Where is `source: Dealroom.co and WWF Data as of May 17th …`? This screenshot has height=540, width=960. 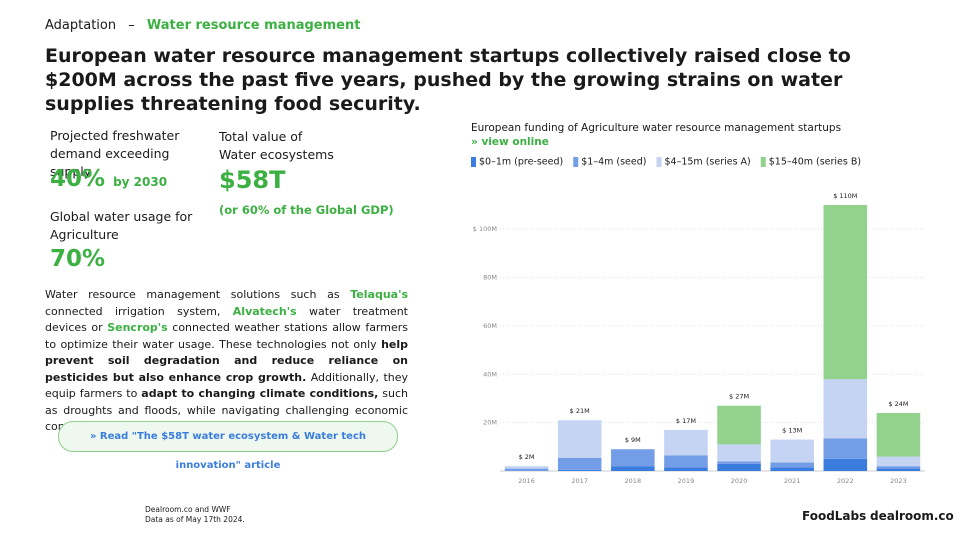
source: Dealroom.co and WWF Data as of May 17th … is located at coordinates (195, 515).